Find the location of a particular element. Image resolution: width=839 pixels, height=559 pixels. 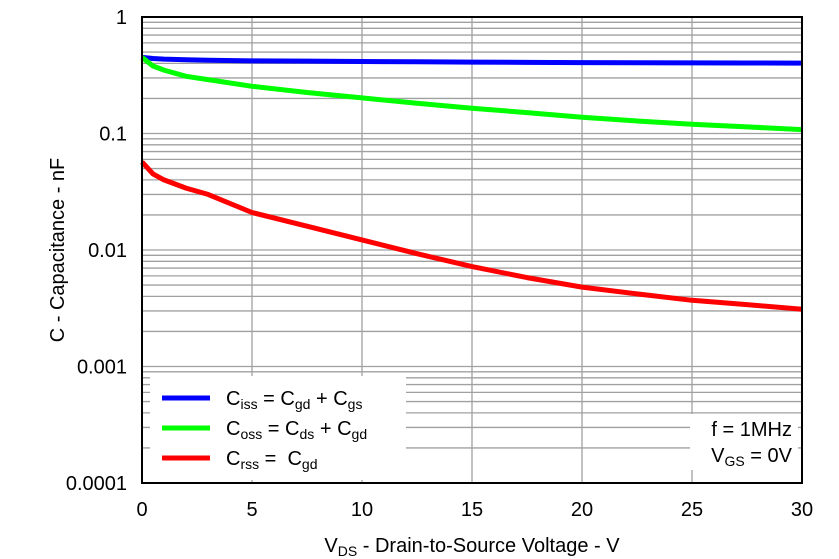

x-axis-label: VDS - Drain-to-Source Voltage - V is located at coordinates (472, 547).